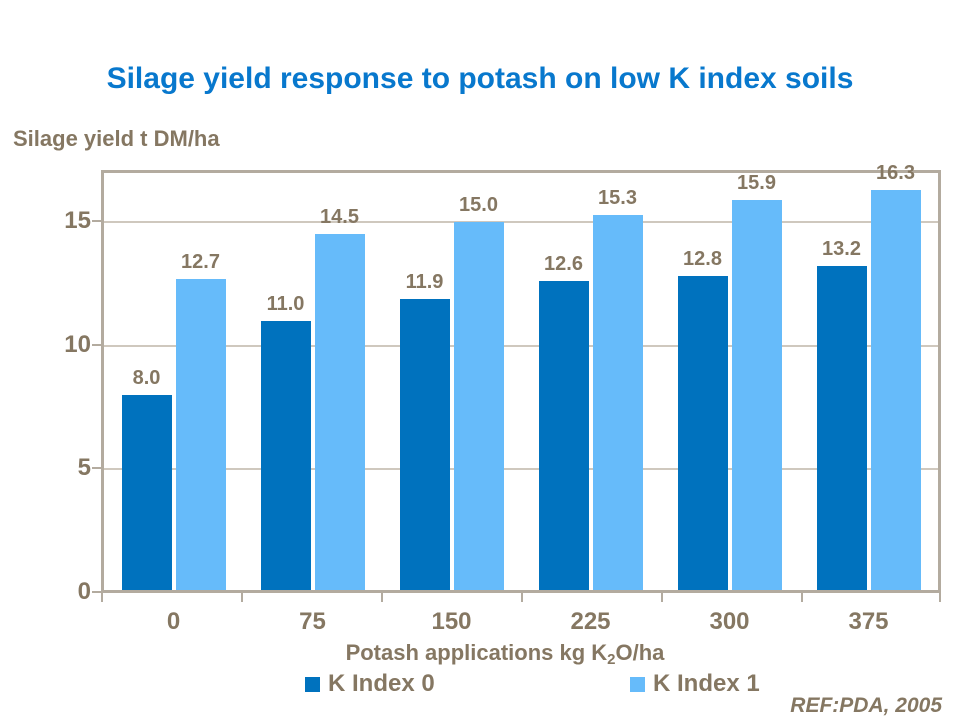 The image size is (960, 720). What do you see at coordinates (729, 380) in the screenshot?
I see `bar-group-300: 12.8 15.9` at bounding box center [729, 380].